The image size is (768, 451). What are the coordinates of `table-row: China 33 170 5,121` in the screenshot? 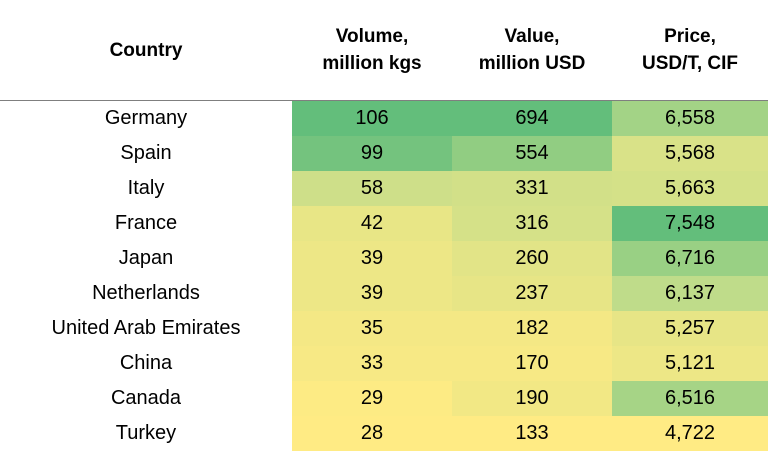 It's located at (384, 363).